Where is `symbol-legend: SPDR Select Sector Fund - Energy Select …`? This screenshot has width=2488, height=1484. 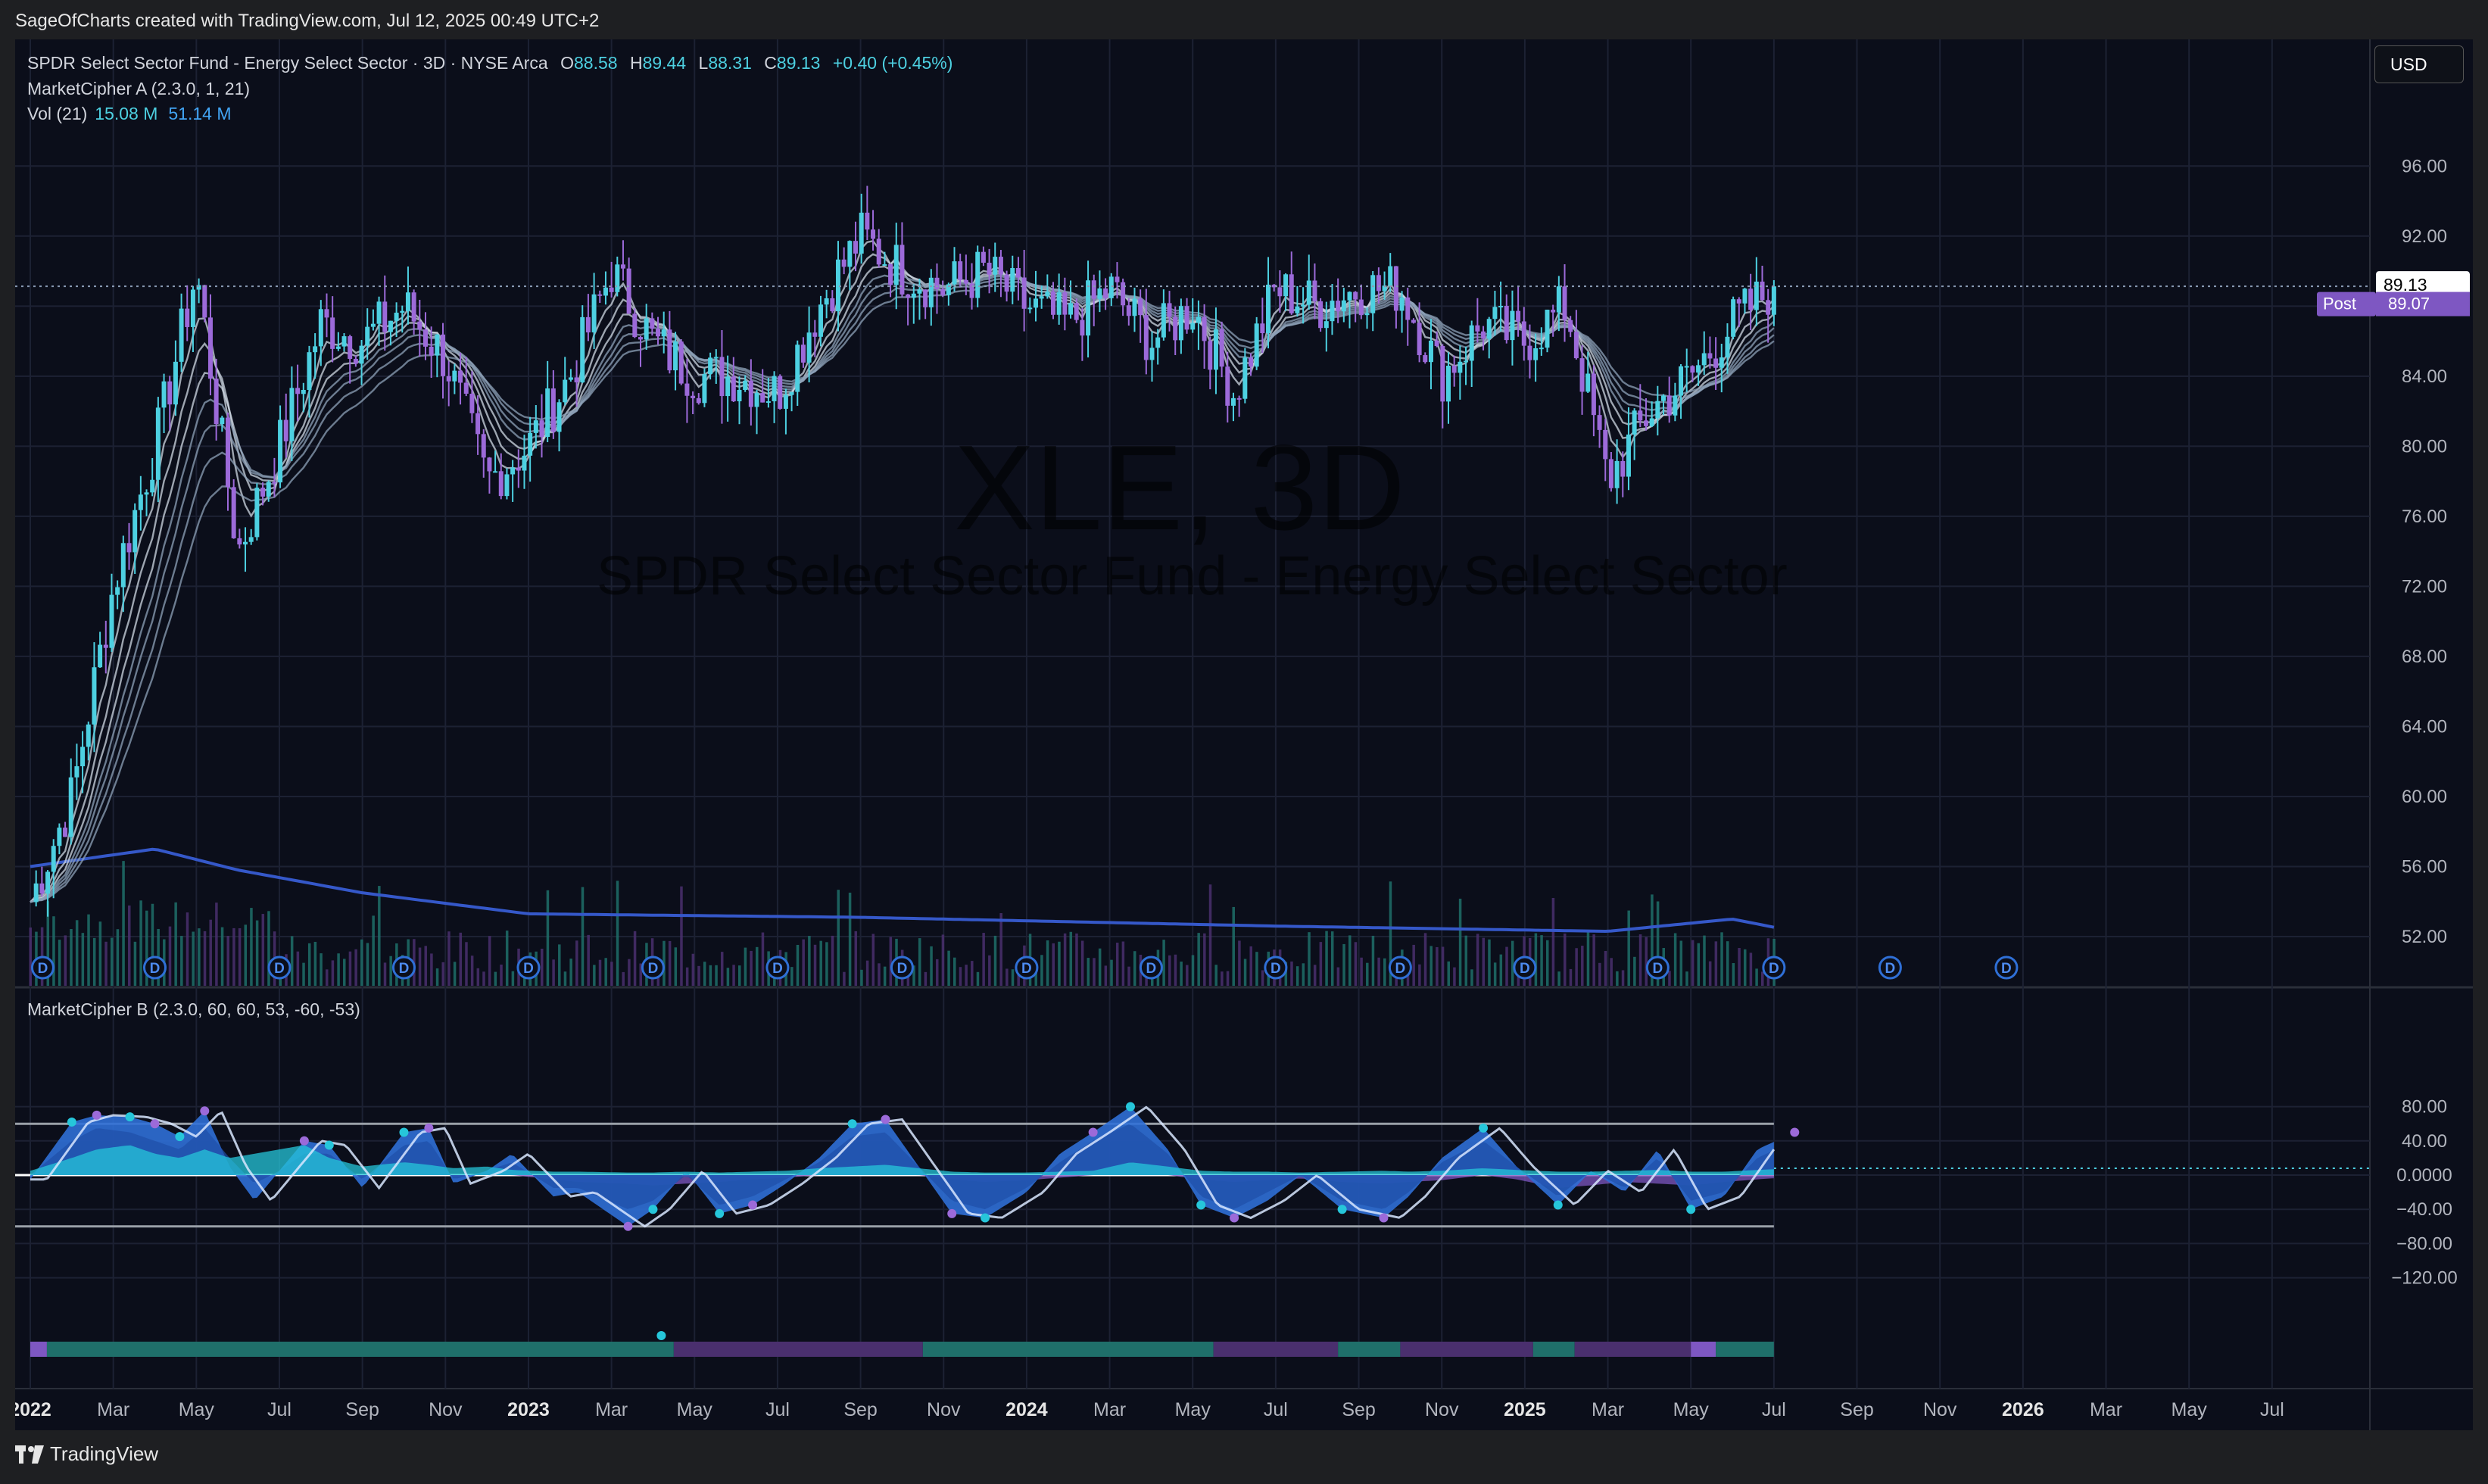
symbol-legend: SPDR Select Sector Fund - Energy Select … is located at coordinates (489, 63).